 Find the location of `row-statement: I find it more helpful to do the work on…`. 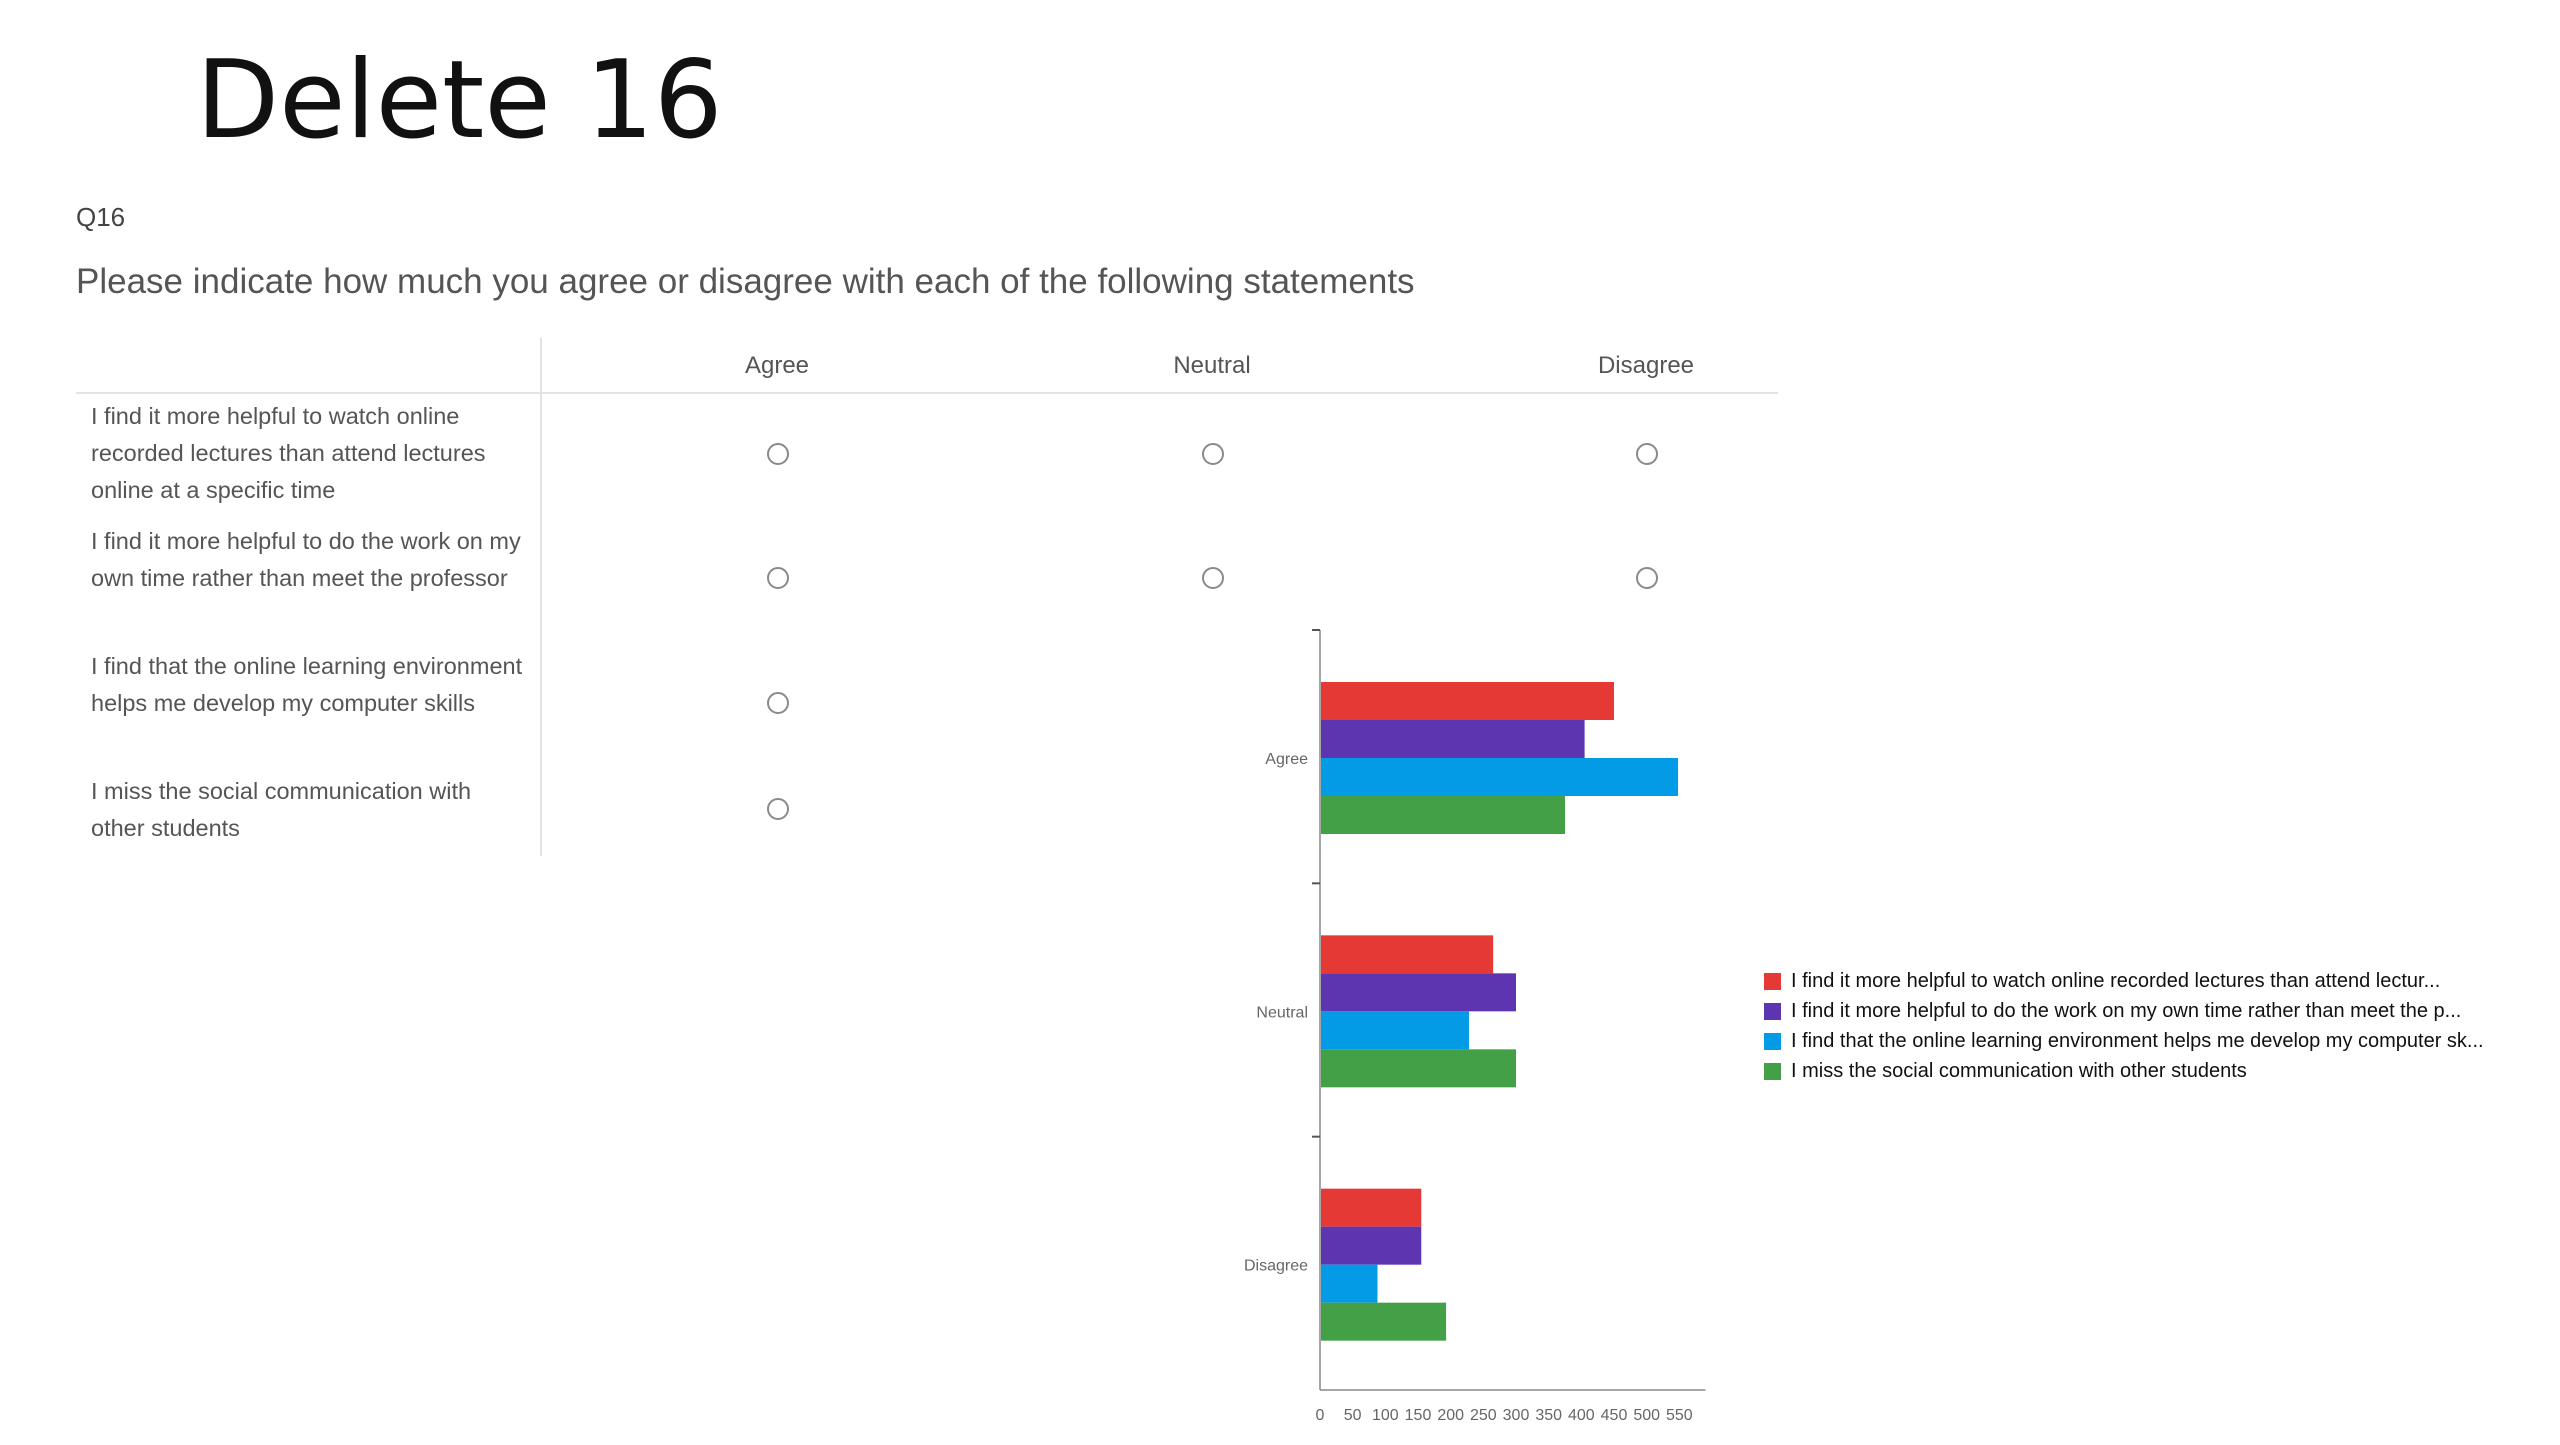

row-statement: I find it more helpful to do the work on… is located at coordinates (306, 559).